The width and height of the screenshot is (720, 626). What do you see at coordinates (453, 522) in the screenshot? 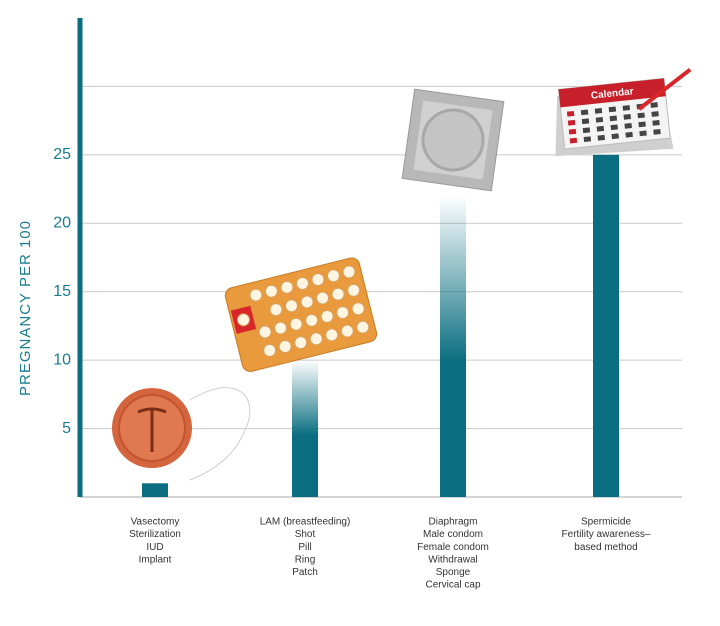
I see `x-tick-label: Diaphragm` at bounding box center [453, 522].